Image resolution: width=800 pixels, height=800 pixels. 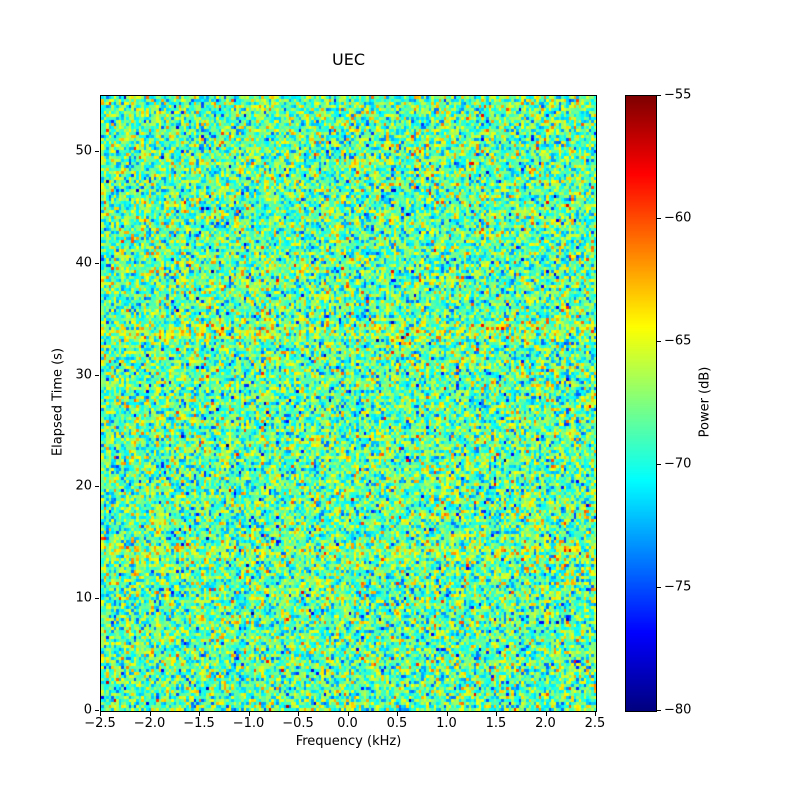 I want to click on colorbar, so click(x=641, y=403).